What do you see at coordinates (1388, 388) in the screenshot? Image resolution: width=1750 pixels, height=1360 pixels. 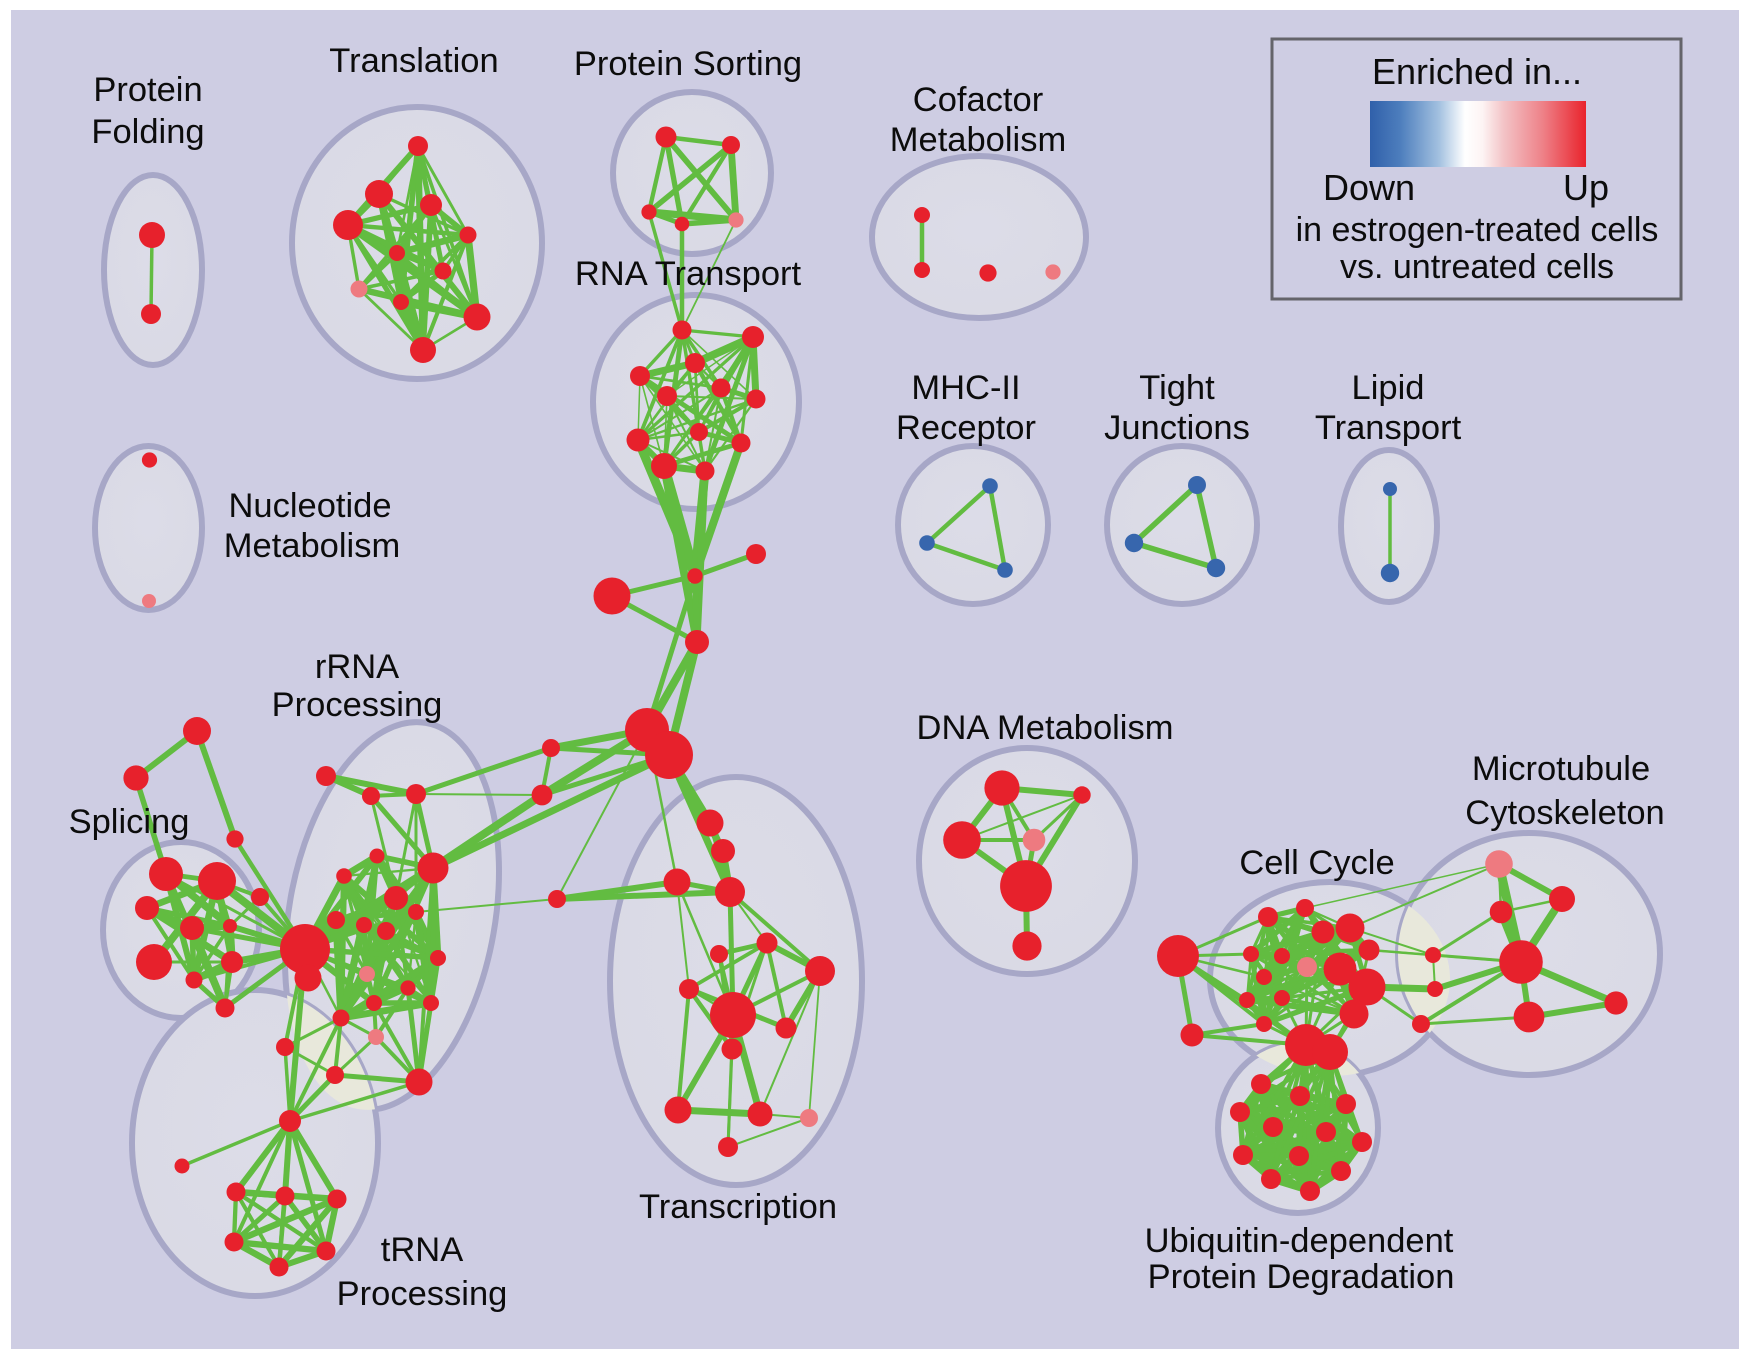 I see `svg-text: Lipid` at bounding box center [1388, 388].